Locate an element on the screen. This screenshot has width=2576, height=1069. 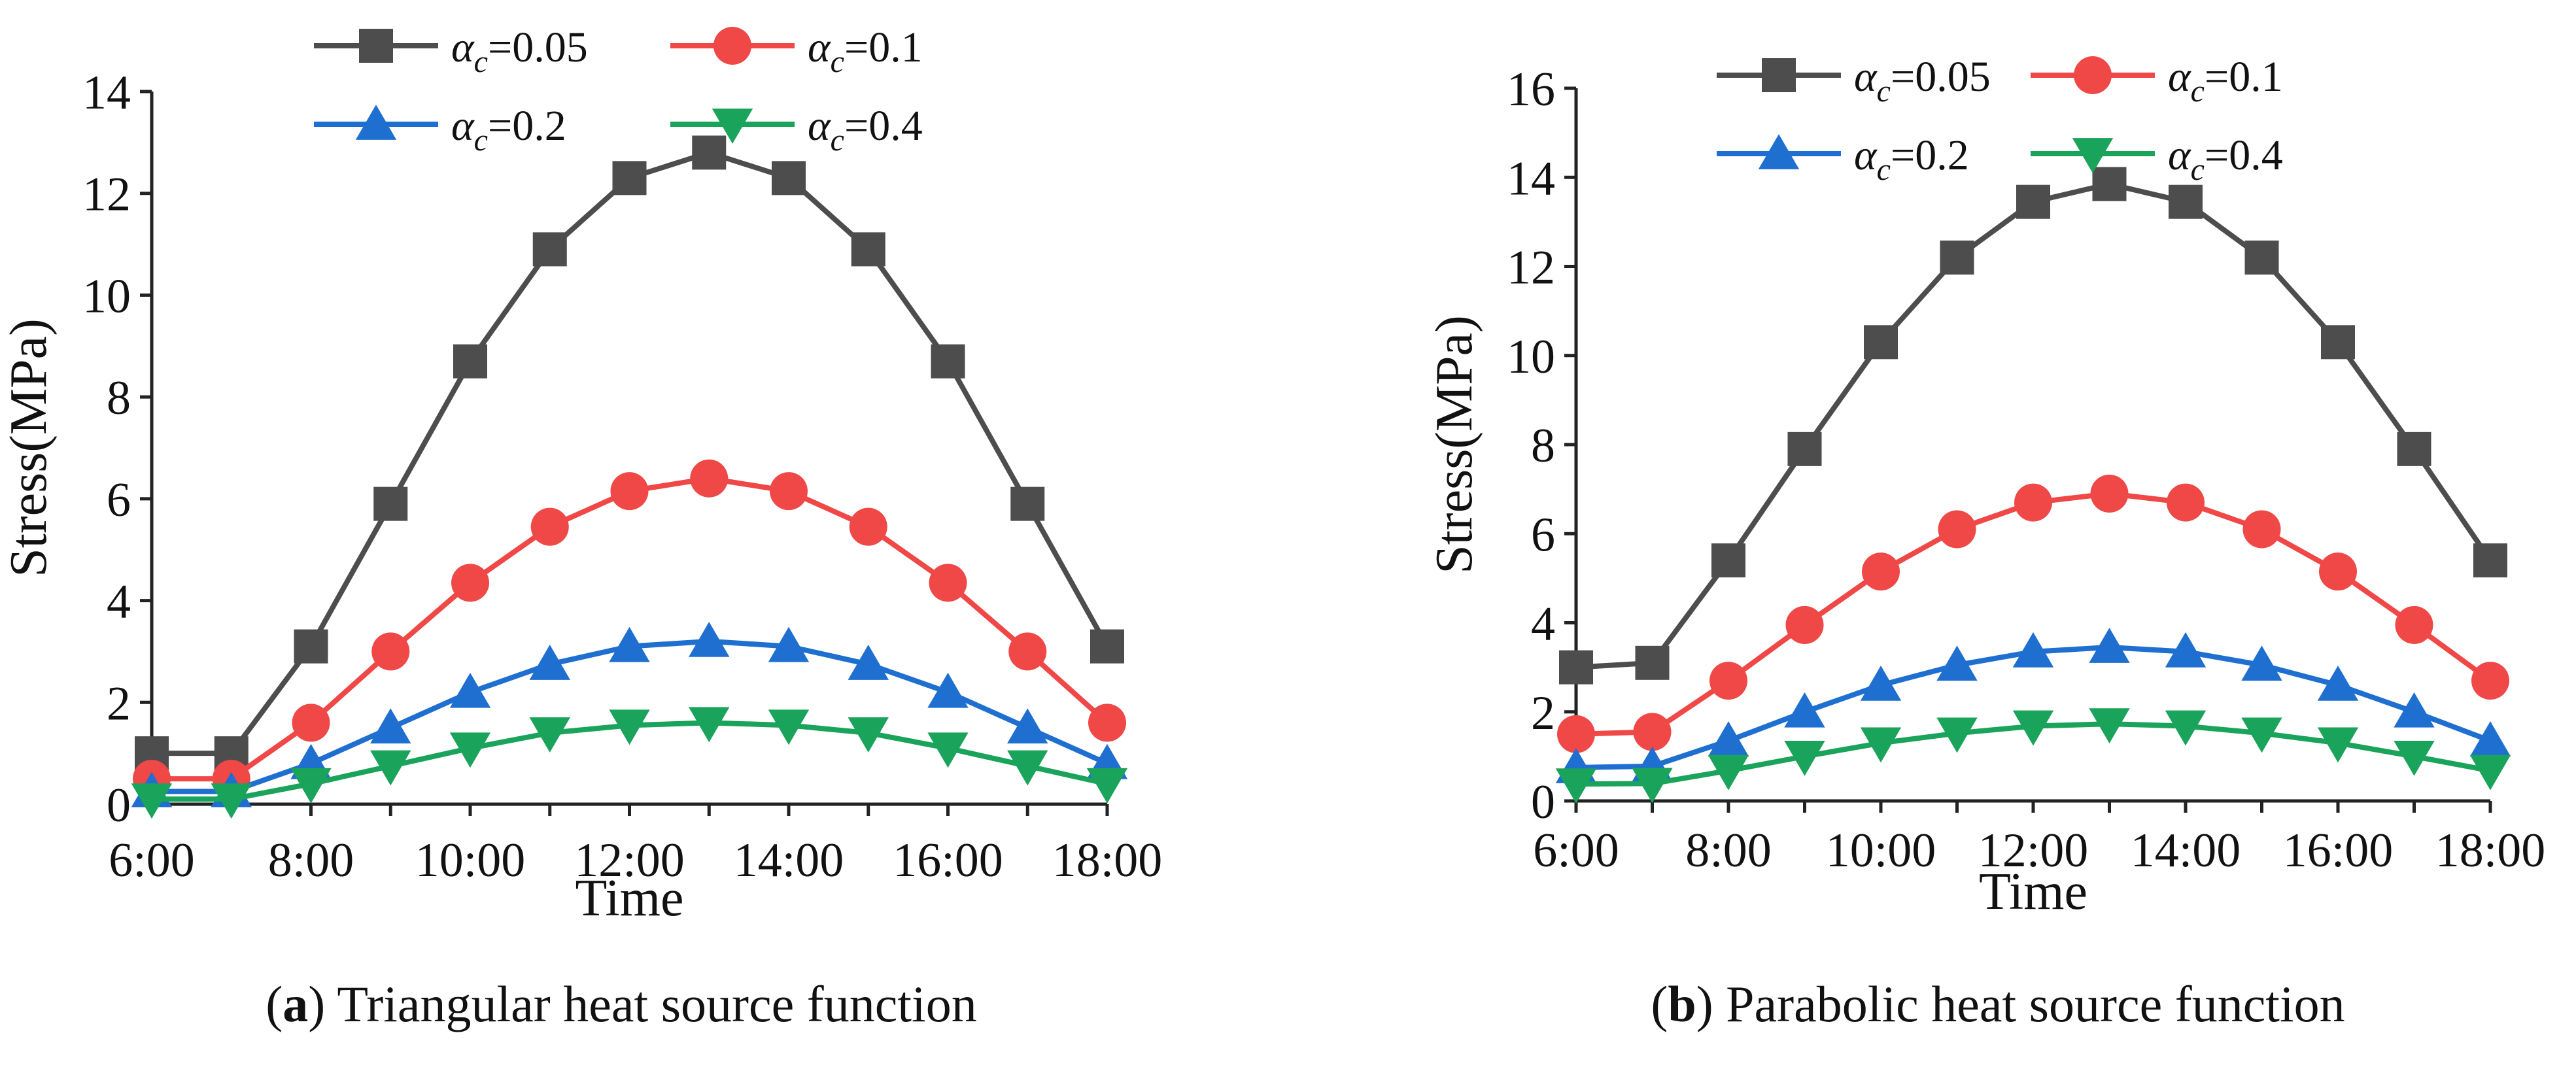
legend-label: αc=0.4 is located at coordinates (866, 130).